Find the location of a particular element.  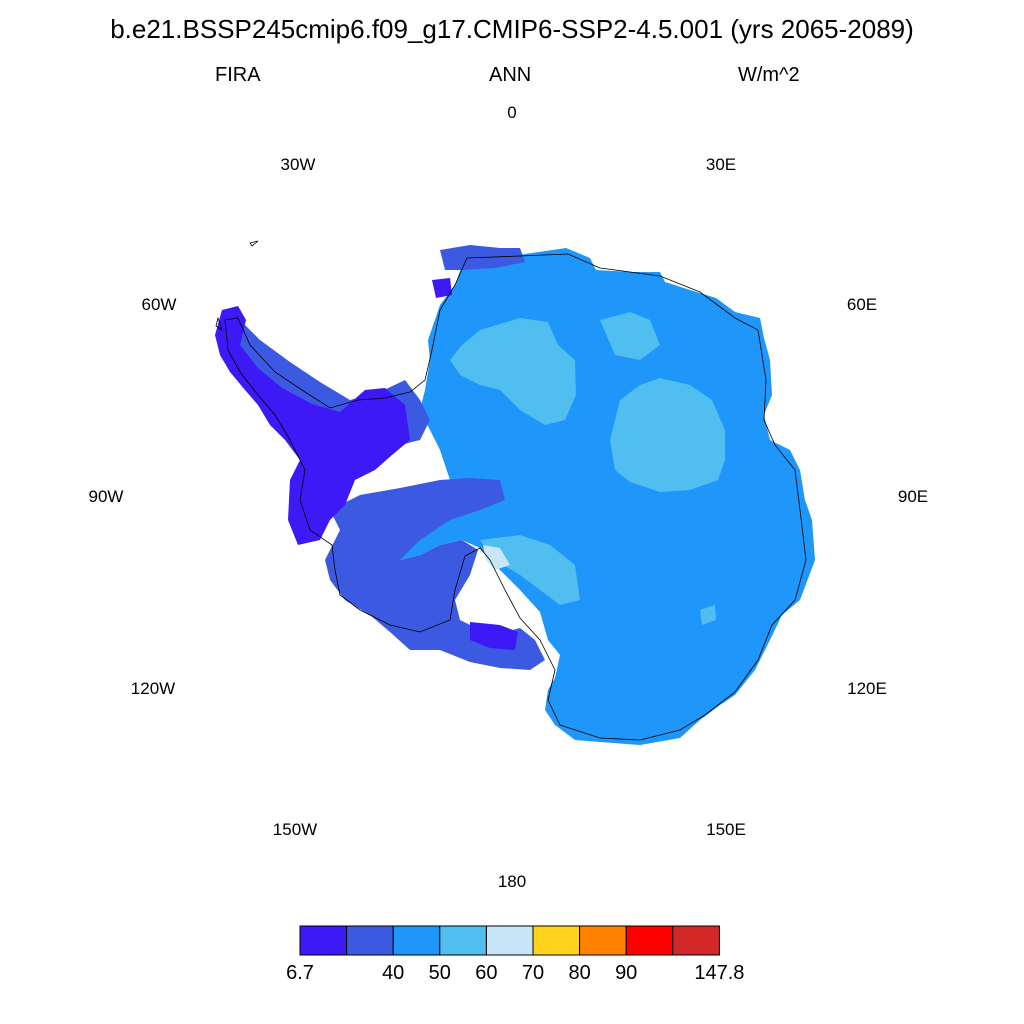

colorbar-label-2: 50 is located at coordinates (439, 973).